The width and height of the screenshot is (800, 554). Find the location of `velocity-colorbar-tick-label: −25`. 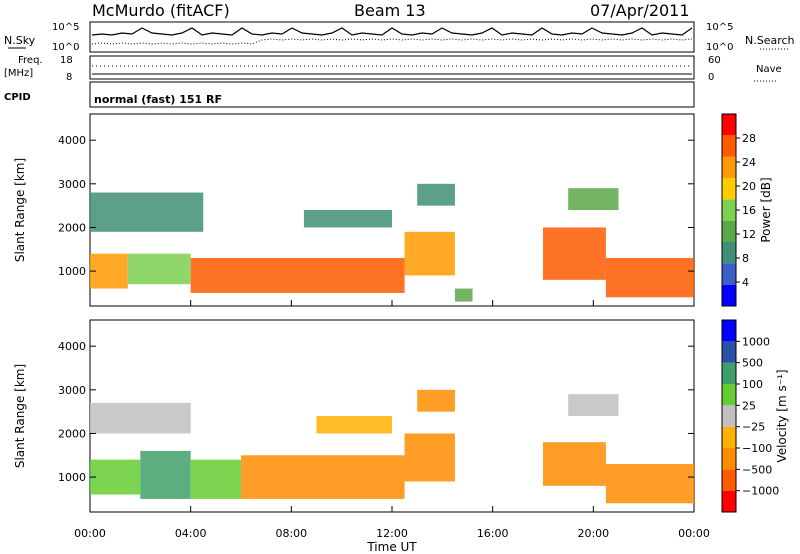

velocity-colorbar-tick-label: −25 is located at coordinates (753, 427).